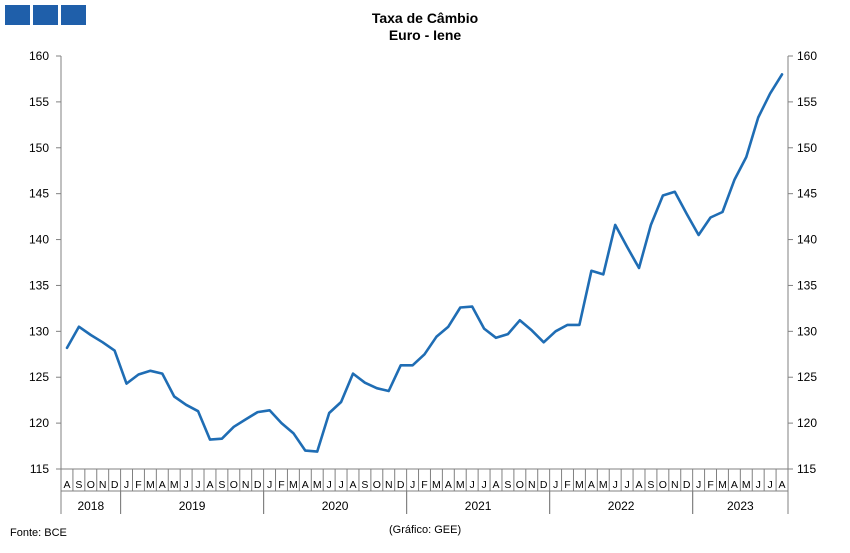  What do you see at coordinates (39, 102) in the screenshot?
I see `y-tick-label-left: 155` at bounding box center [39, 102].